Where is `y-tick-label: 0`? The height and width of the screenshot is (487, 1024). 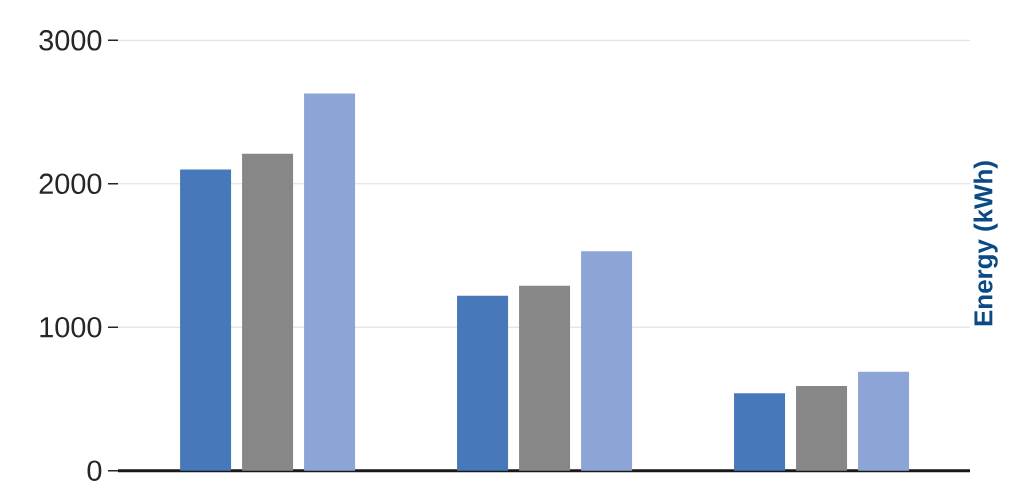
y-tick-label: 0 is located at coordinates (94, 470).